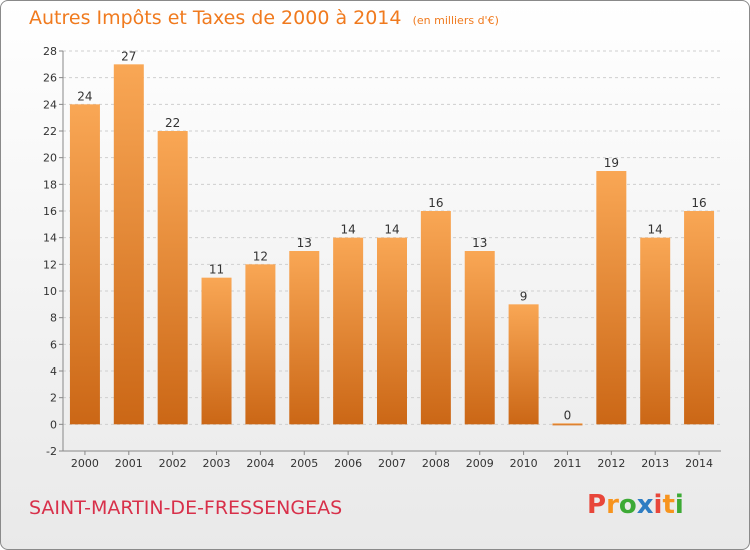  Describe the element at coordinates (50, 104) in the screenshot. I see `y-tick-label: 24` at that location.